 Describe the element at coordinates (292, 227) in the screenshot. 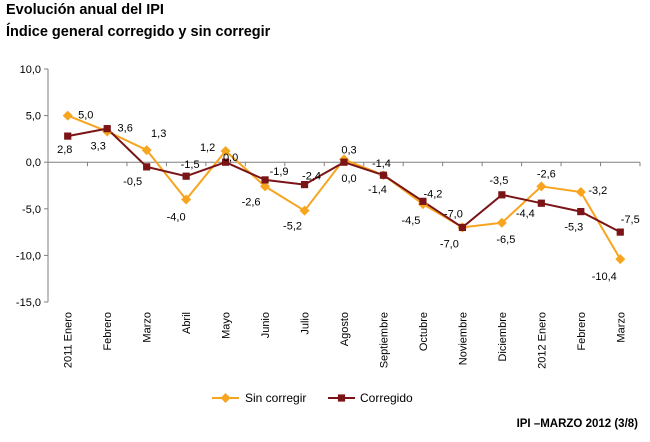

I see `data-label-sin-corregir: -5,2` at that location.